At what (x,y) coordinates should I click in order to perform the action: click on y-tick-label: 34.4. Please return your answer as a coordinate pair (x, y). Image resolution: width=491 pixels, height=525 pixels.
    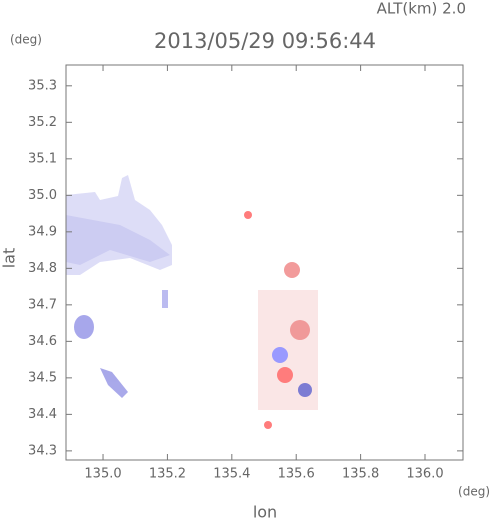
    Looking at the image, I should click on (42, 414).